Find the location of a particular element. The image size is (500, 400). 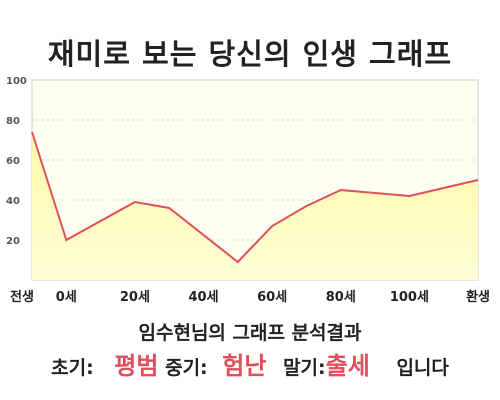

y-tick-label: 100 is located at coordinates (16, 81).